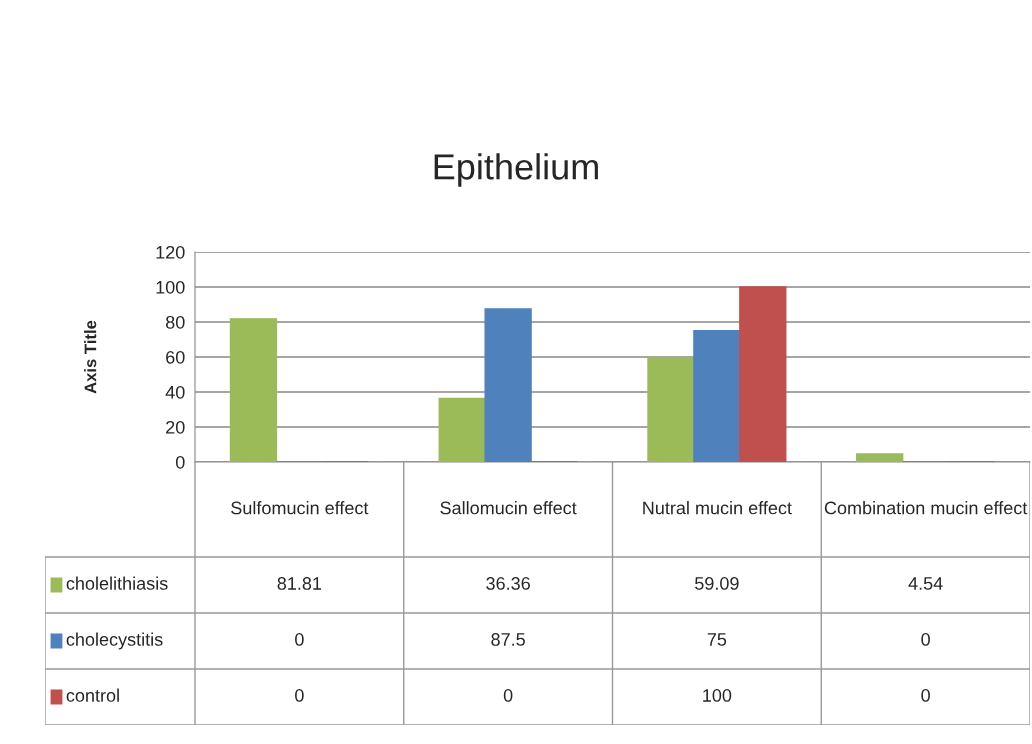 Image resolution: width=1032 pixels, height=744 pixels. Describe the element at coordinates (175, 427) in the screenshot. I see `y-tick-label: 20` at that location.